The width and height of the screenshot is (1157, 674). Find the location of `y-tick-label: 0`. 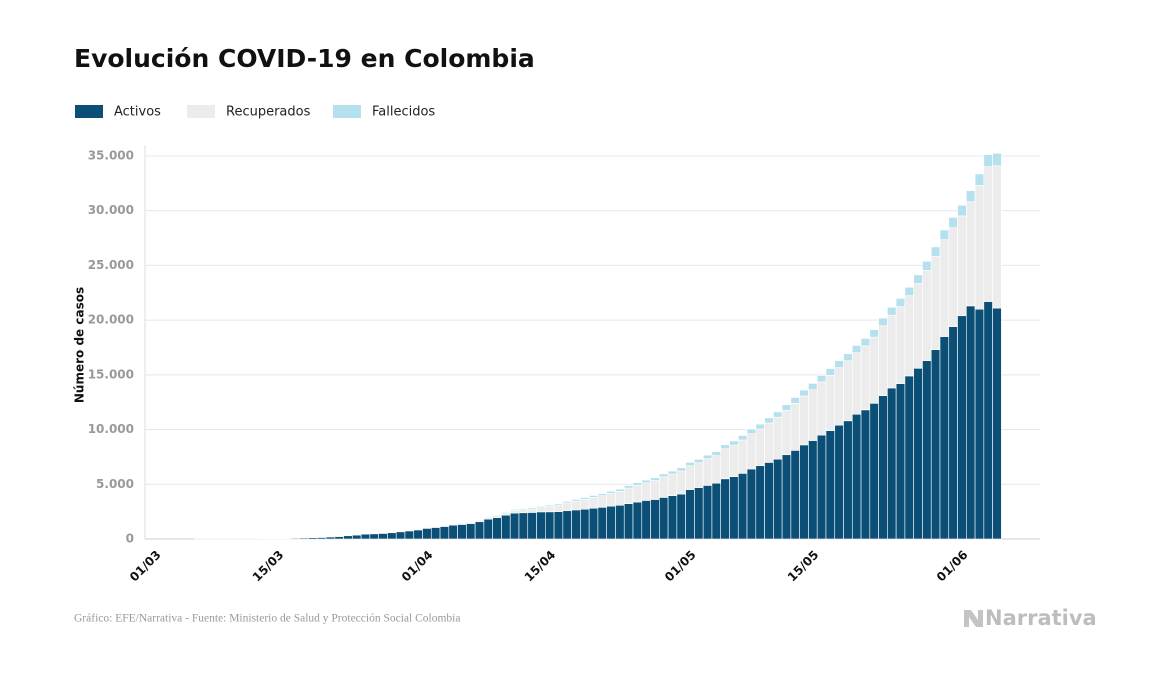

y-tick-label: 0 is located at coordinates (130, 539).